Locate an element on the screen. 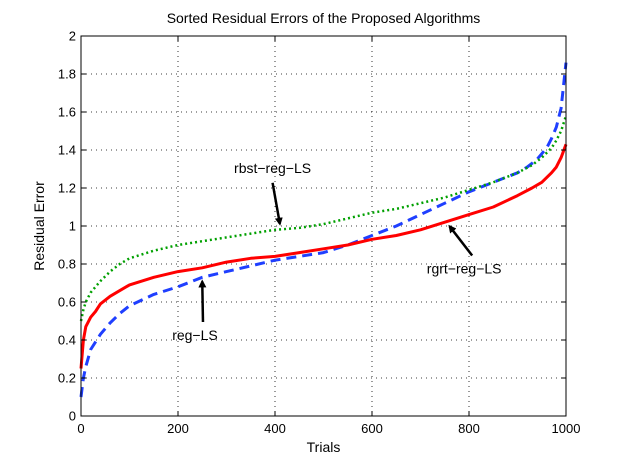 The width and height of the screenshot is (623, 469). x-tick-label: 1000 is located at coordinates (566, 428).